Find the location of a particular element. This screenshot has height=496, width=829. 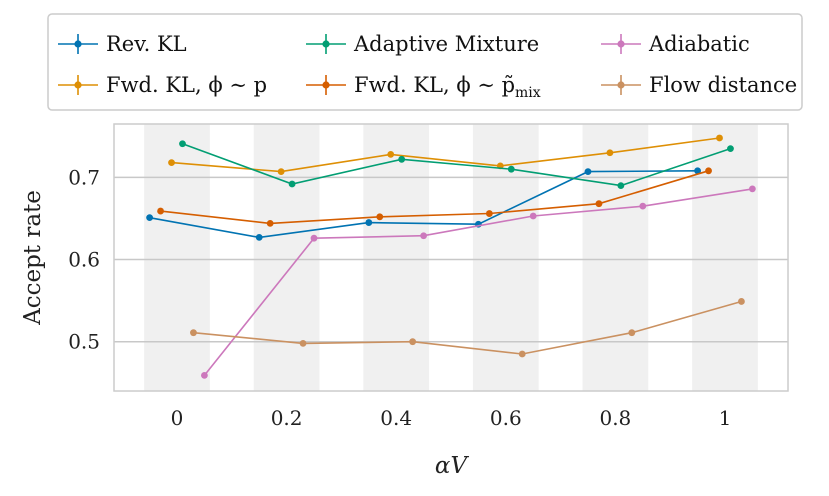

x-axis-ticks: 0 0.2 0.4 0.6 0.8 1 is located at coordinates (451, 418).